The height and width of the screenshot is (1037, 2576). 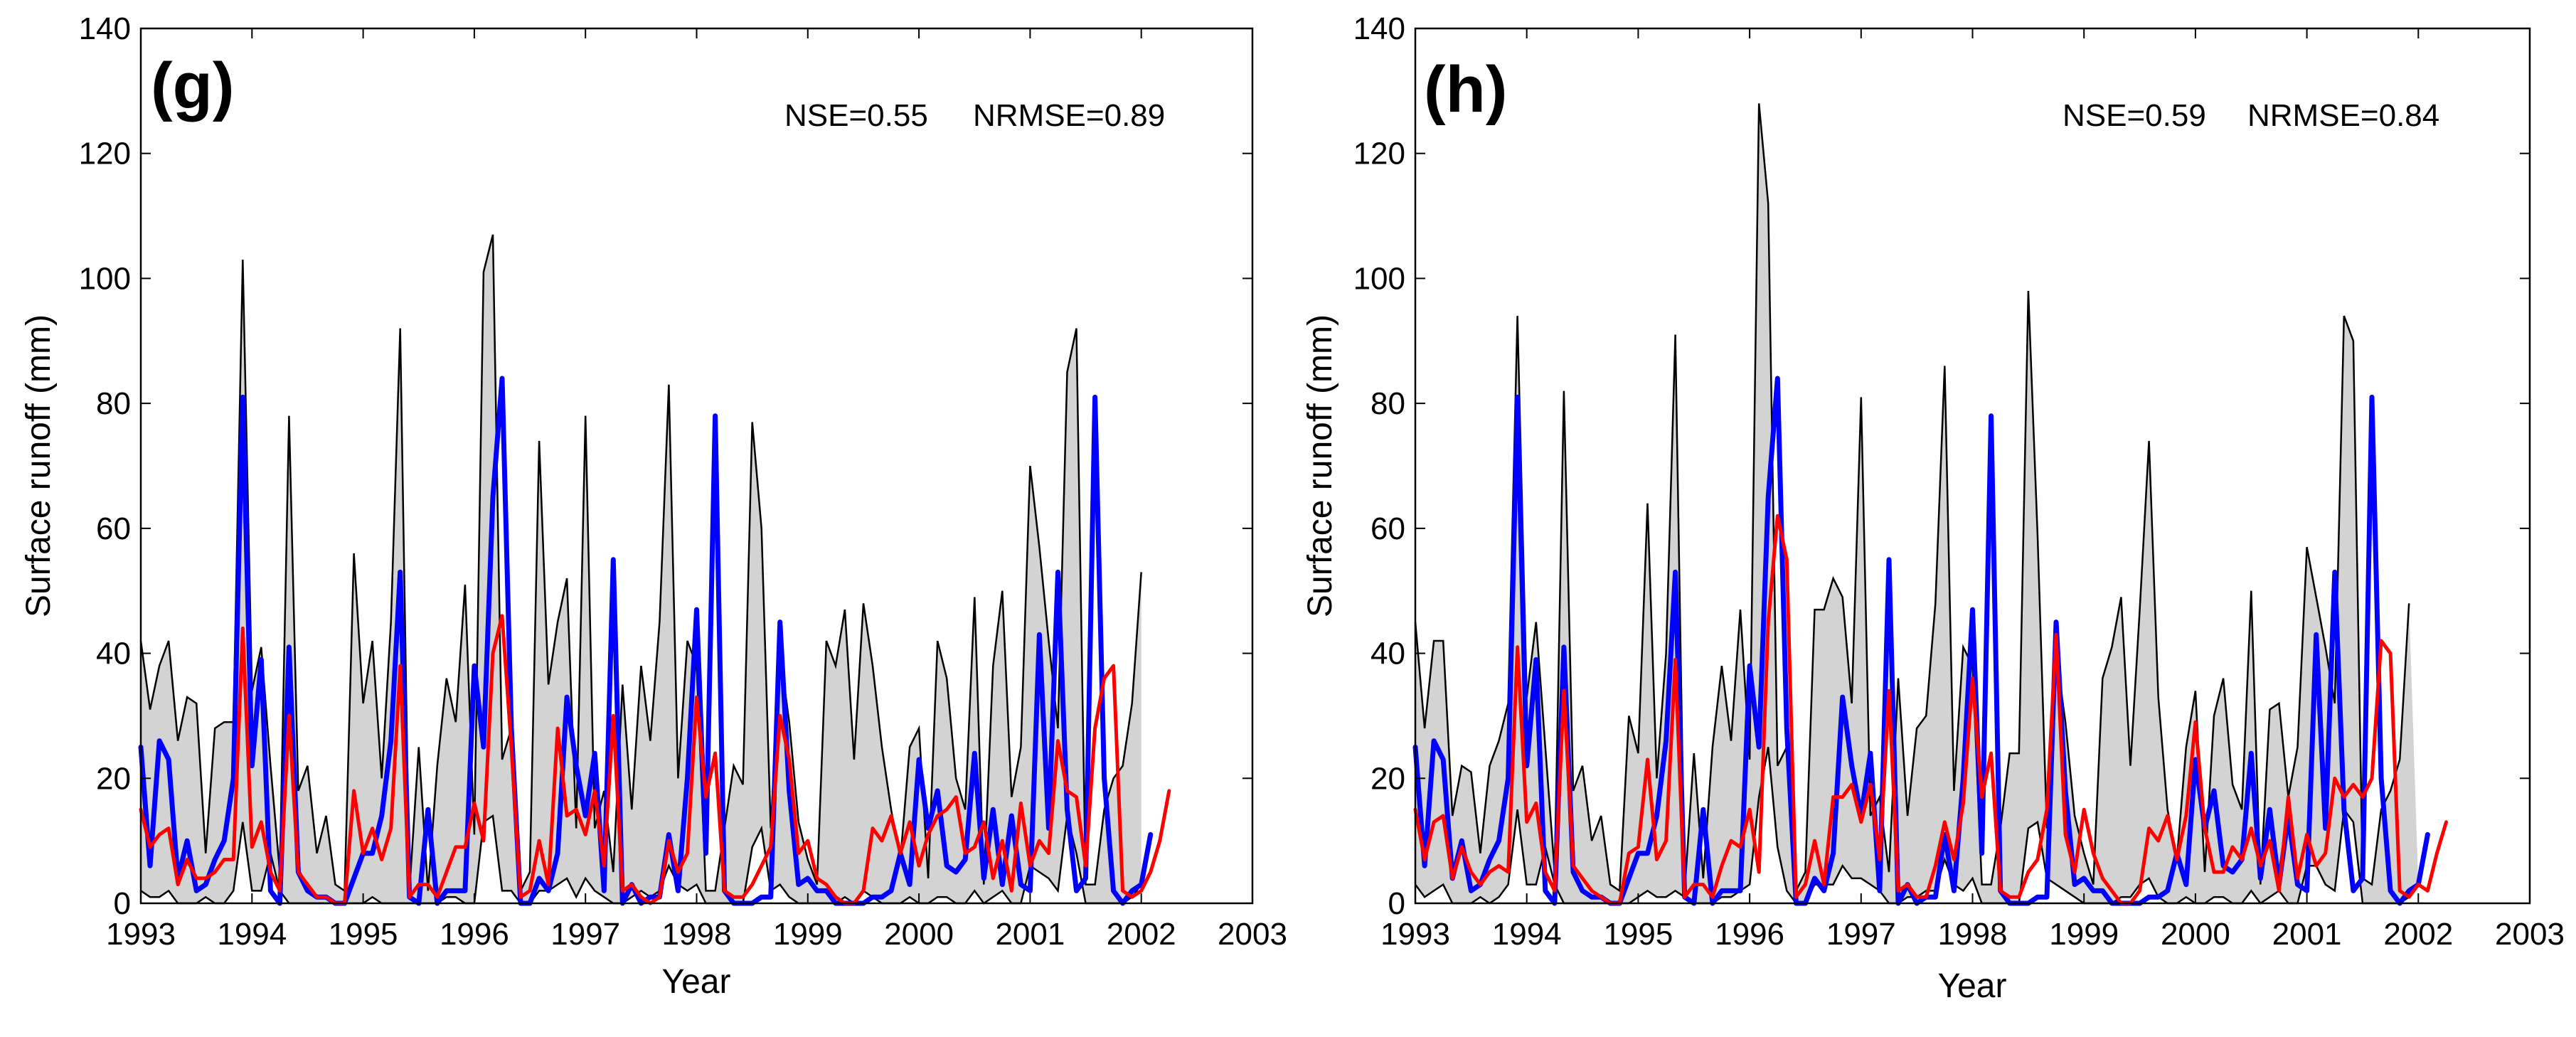 I want to click on panel-label: (h), so click(x=1465, y=89).